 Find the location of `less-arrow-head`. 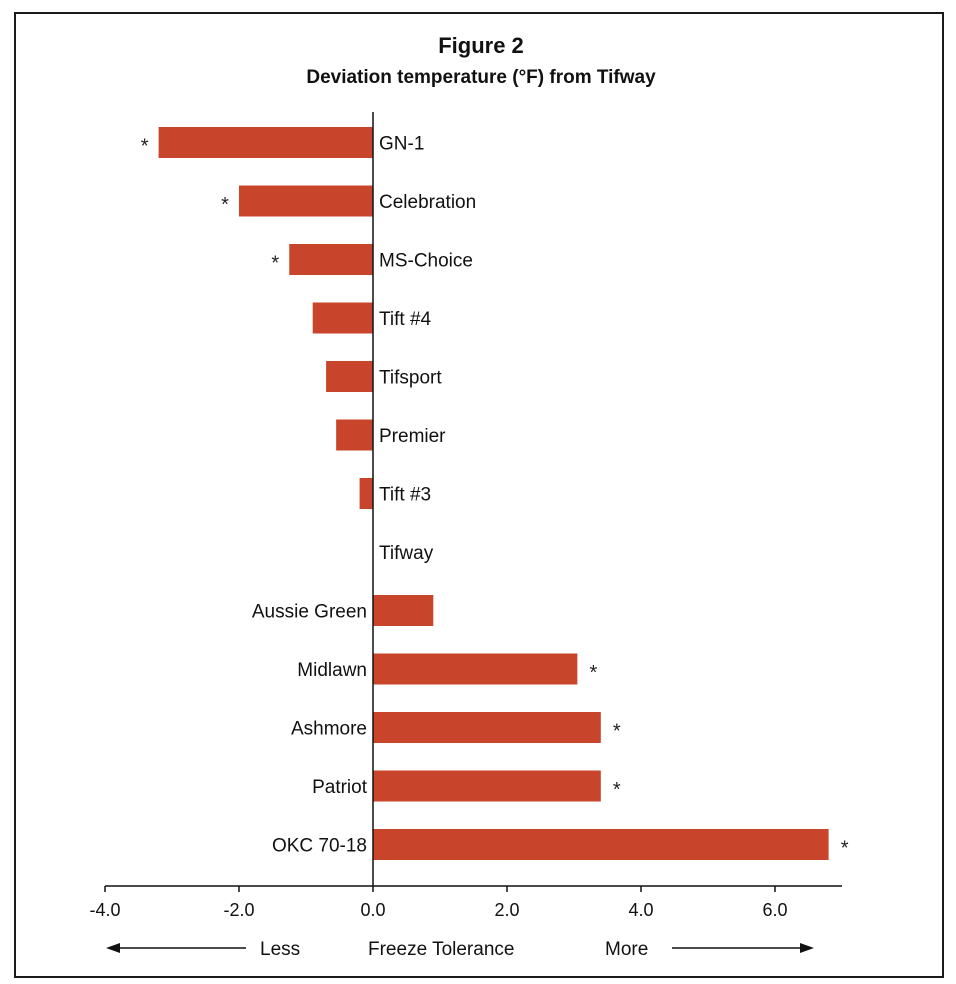

less-arrow-head is located at coordinates (113, 948).